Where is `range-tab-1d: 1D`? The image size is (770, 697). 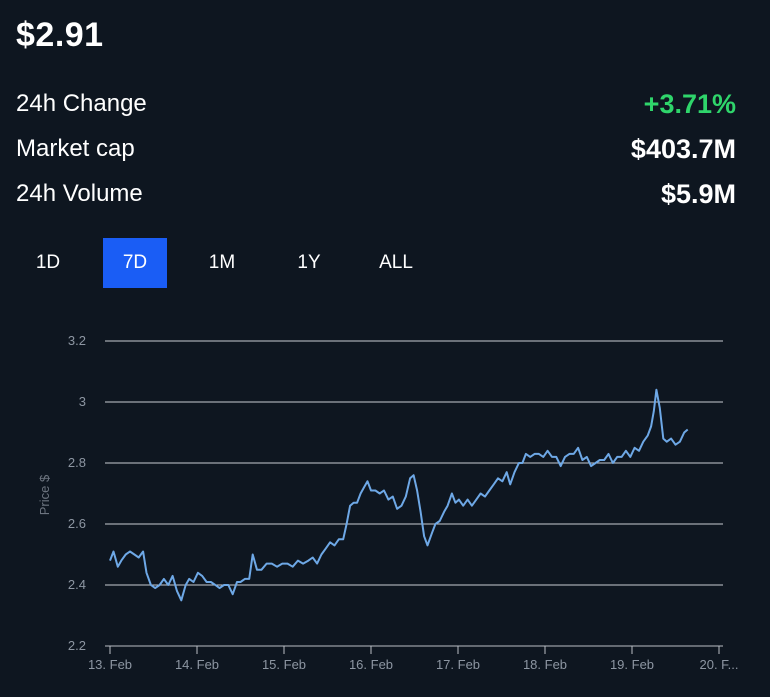
range-tab-1d: 1D is located at coordinates (48, 263).